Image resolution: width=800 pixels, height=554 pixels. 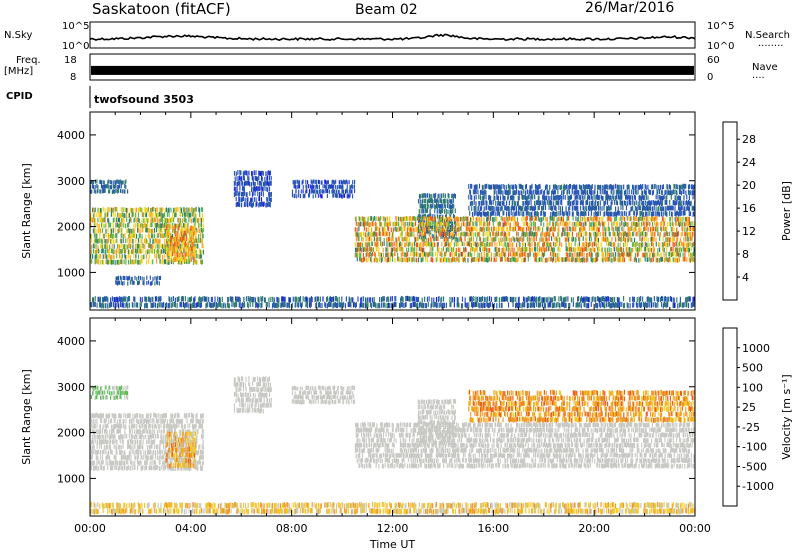 What do you see at coordinates (71, 135) in the screenshot?
I see `power-ytick-3: 4000` at bounding box center [71, 135].